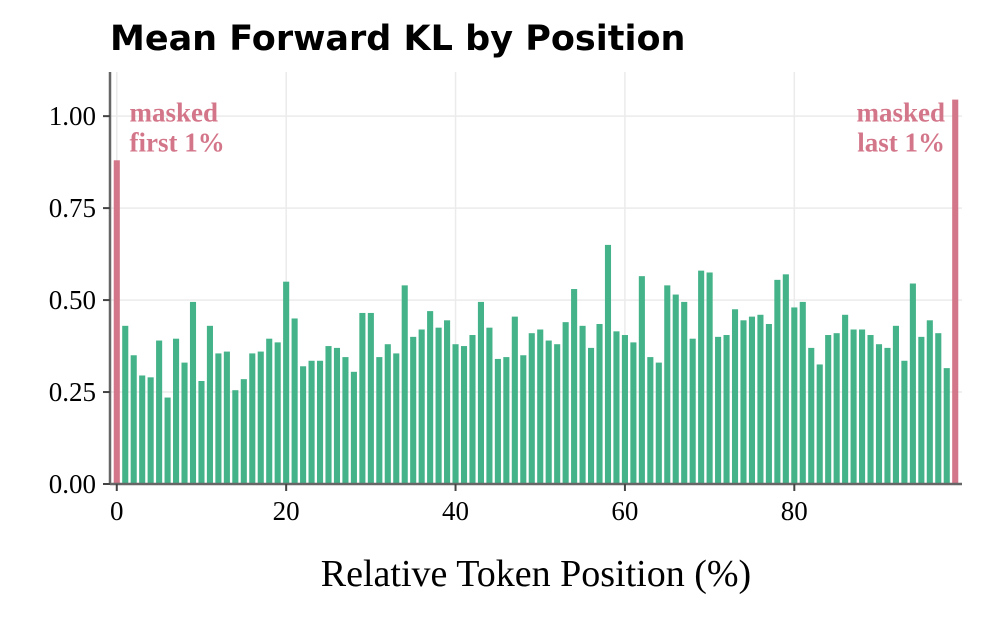 Image resolution: width=984 pixels, height=622 pixels. I want to click on y-tick-label: 0.25, so click(72, 392).